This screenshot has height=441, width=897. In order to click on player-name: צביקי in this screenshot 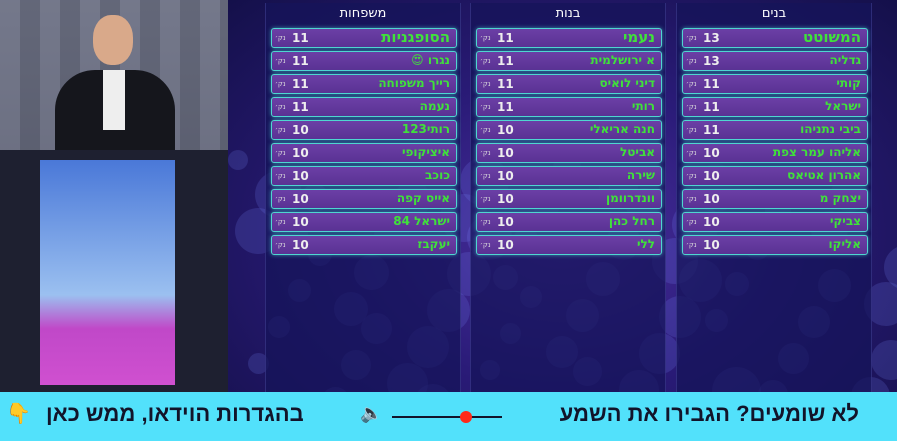, I will do `click(845, 221)`.